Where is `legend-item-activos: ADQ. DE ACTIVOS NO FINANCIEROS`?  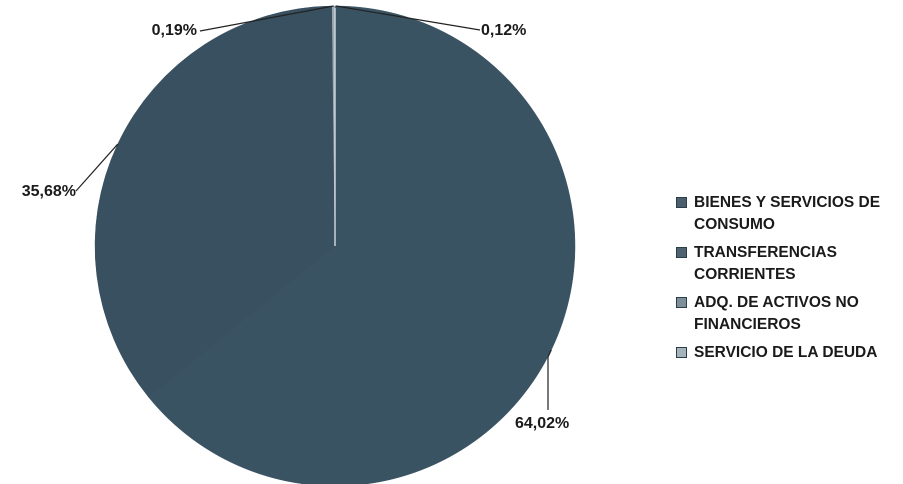 legend-item-activos: ADQ. DE ACTIVOS NO FINANCIEROS is located at coordinates (787, 314).